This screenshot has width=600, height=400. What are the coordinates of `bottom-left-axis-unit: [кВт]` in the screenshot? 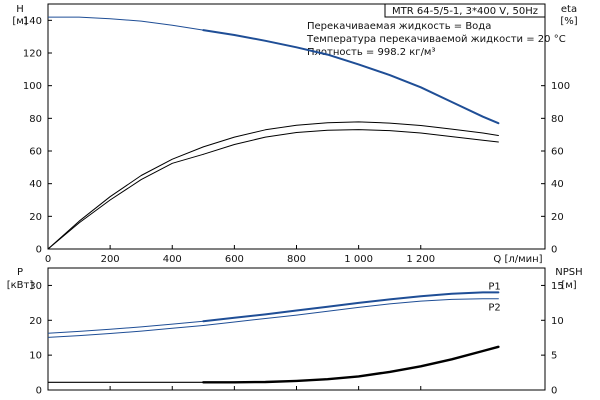 It's located at (20, 285).